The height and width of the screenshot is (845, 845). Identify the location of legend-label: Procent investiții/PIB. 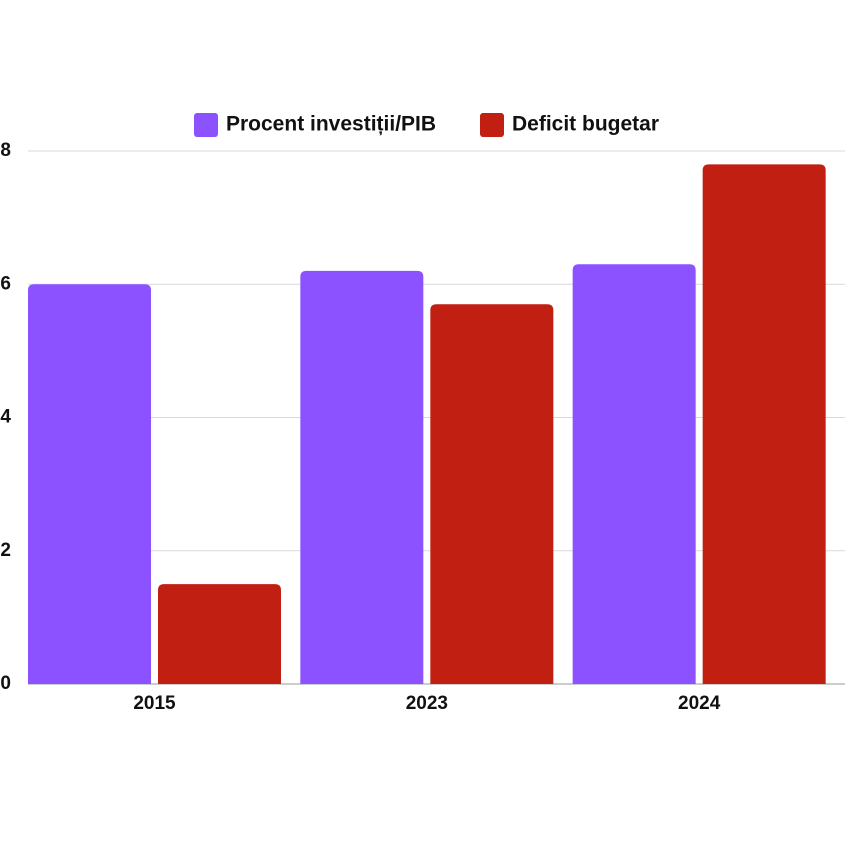
(331, 124).